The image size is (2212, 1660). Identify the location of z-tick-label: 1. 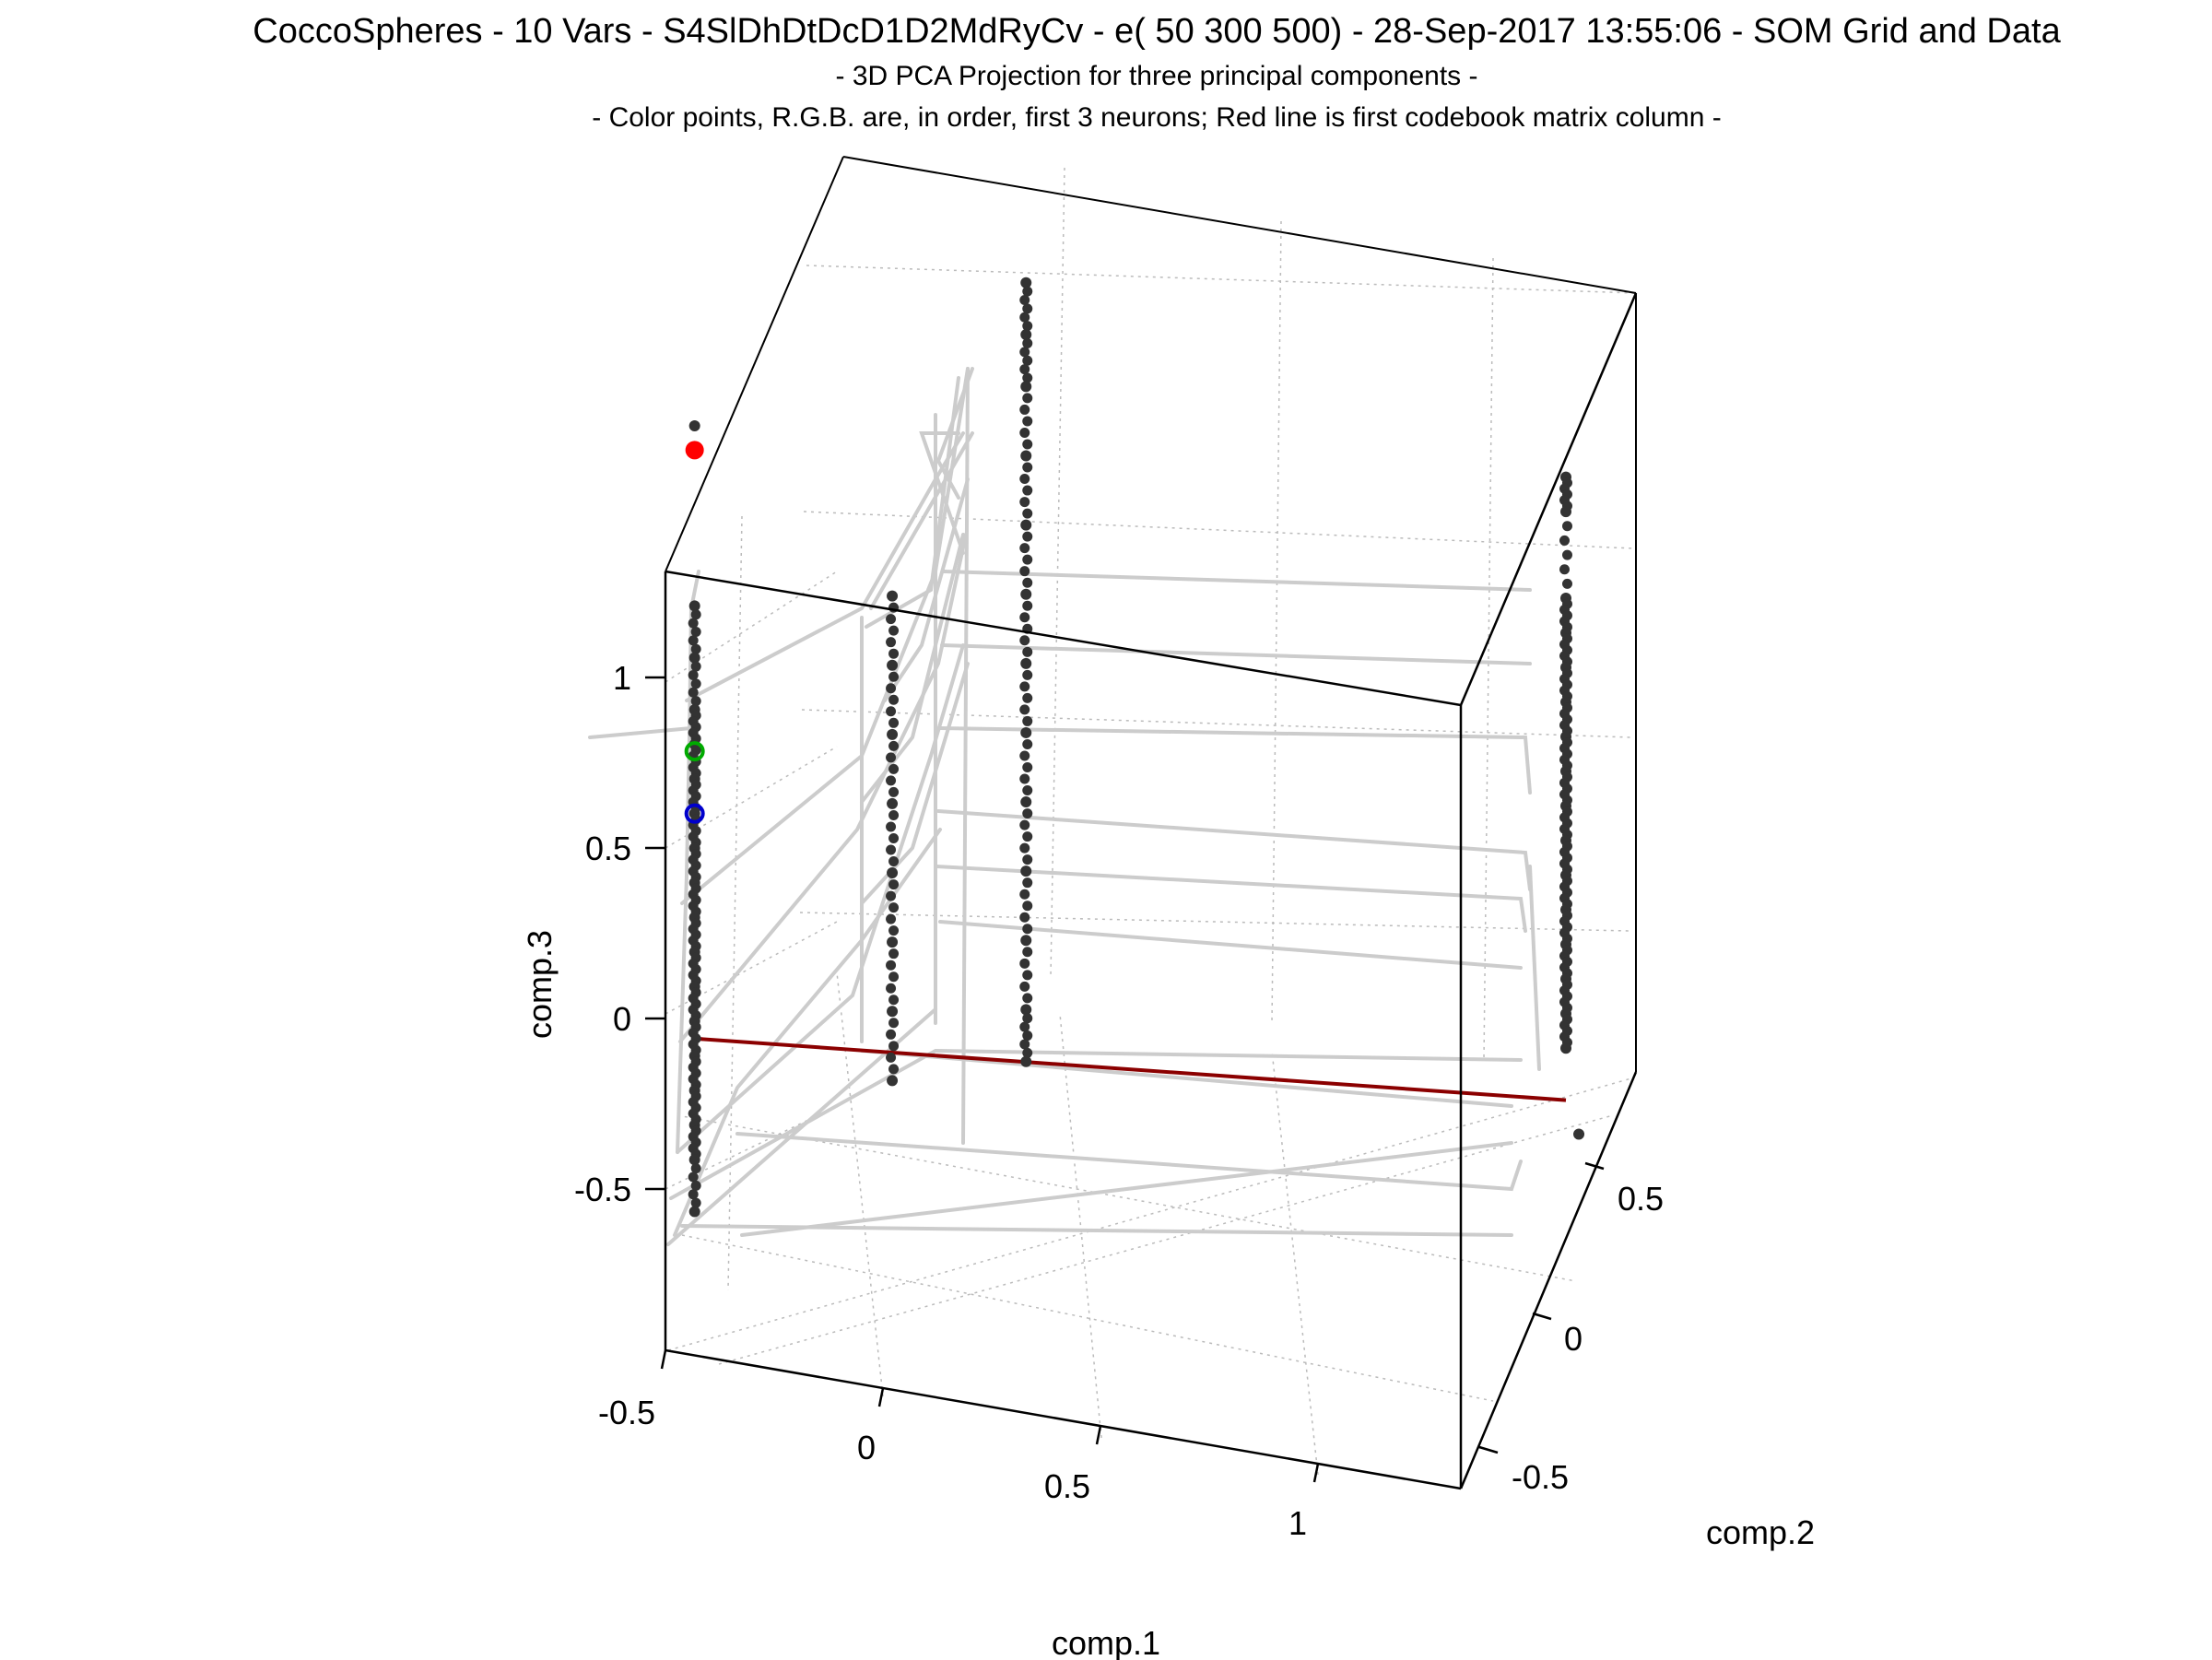
(622, 678).